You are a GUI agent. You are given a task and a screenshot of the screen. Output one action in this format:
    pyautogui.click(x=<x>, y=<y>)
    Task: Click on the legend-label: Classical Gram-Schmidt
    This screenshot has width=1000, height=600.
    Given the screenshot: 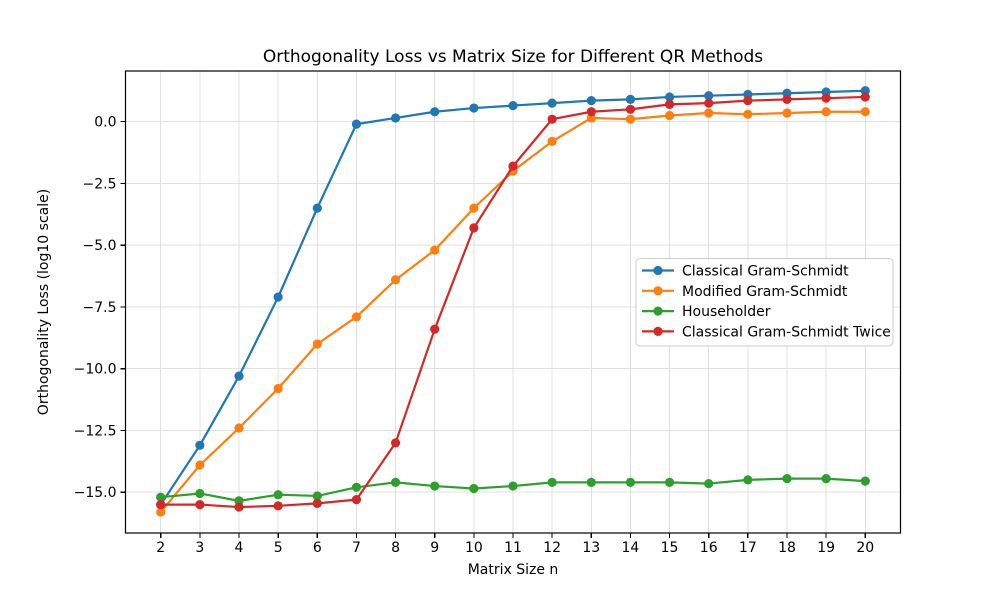 What is the action you would take?
    pyautogui.click(x=765, y=272)
    